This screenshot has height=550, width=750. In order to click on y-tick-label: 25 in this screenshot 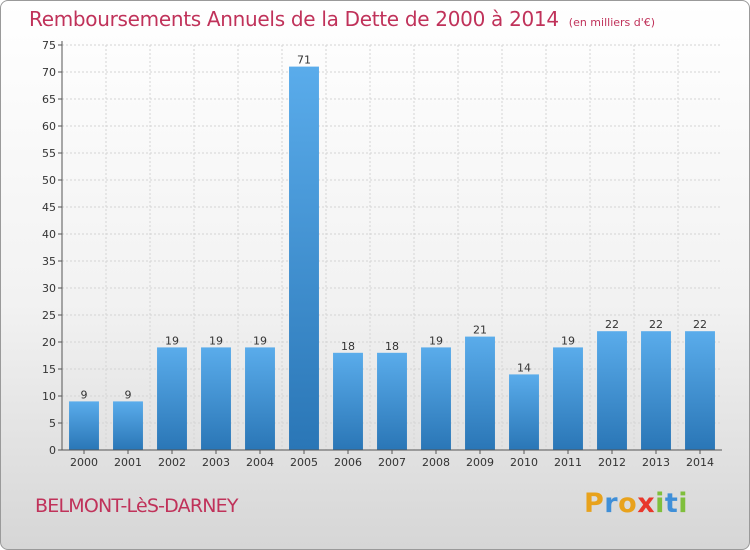, I will do `click(49, 315)`.